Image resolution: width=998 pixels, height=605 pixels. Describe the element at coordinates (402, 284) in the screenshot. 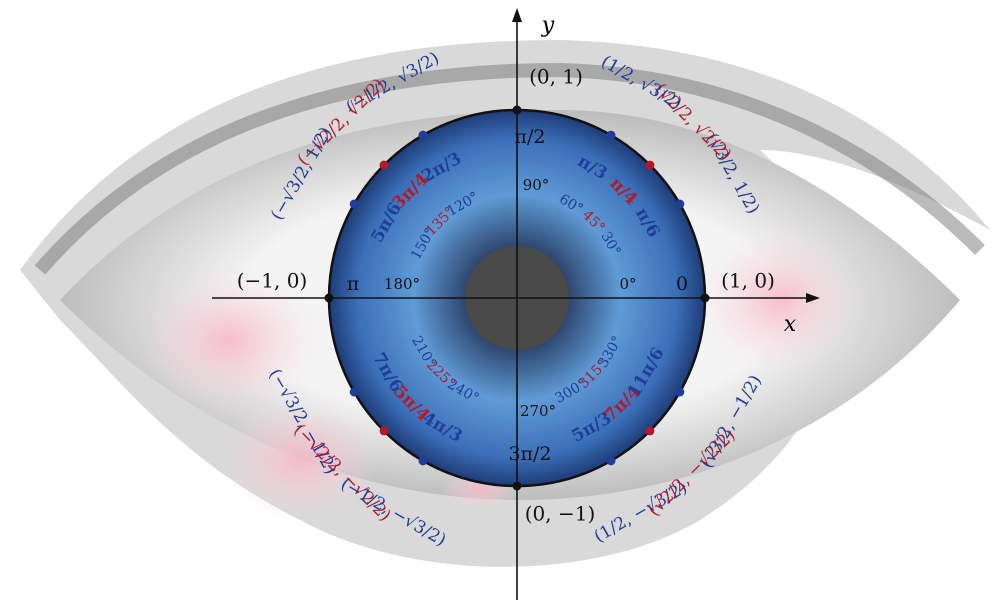

I see `degree-label: 180°` at that location.